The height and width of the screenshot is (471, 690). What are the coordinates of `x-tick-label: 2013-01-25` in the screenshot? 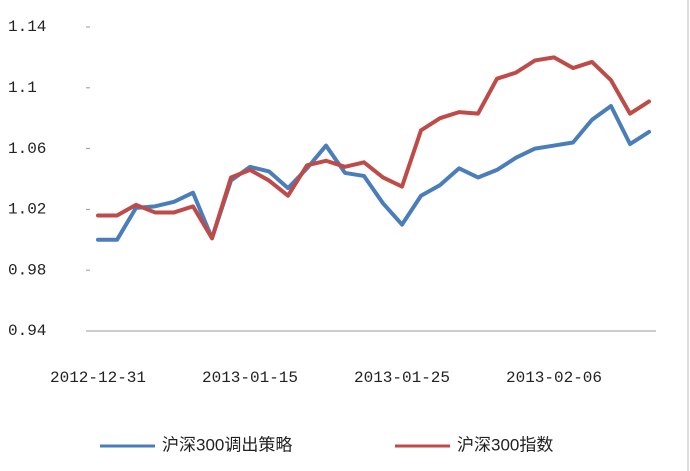 It's located at (402, 378).